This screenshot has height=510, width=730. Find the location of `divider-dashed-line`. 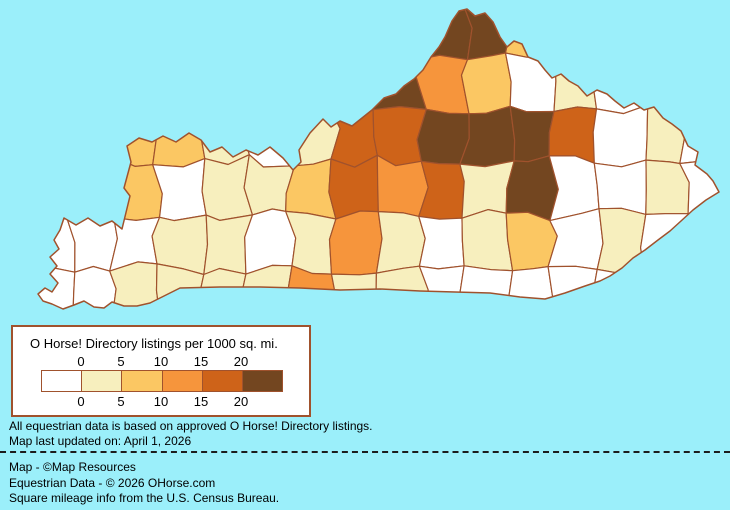

divider-dashed-line is located at coordinates (365, 452).